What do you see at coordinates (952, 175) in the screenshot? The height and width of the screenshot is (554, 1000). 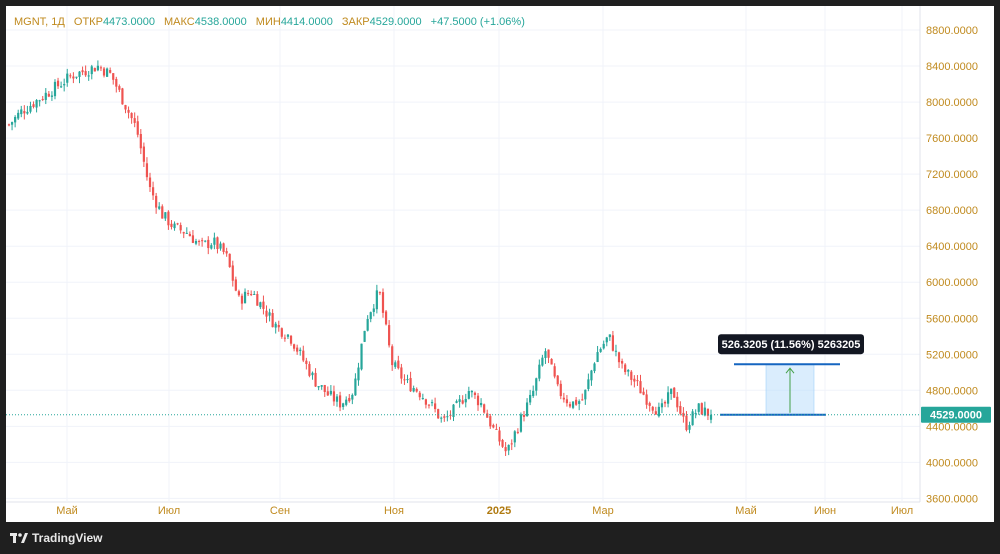 I see `y-tick-label: 7200.0000` at bounding box center [952, 175].